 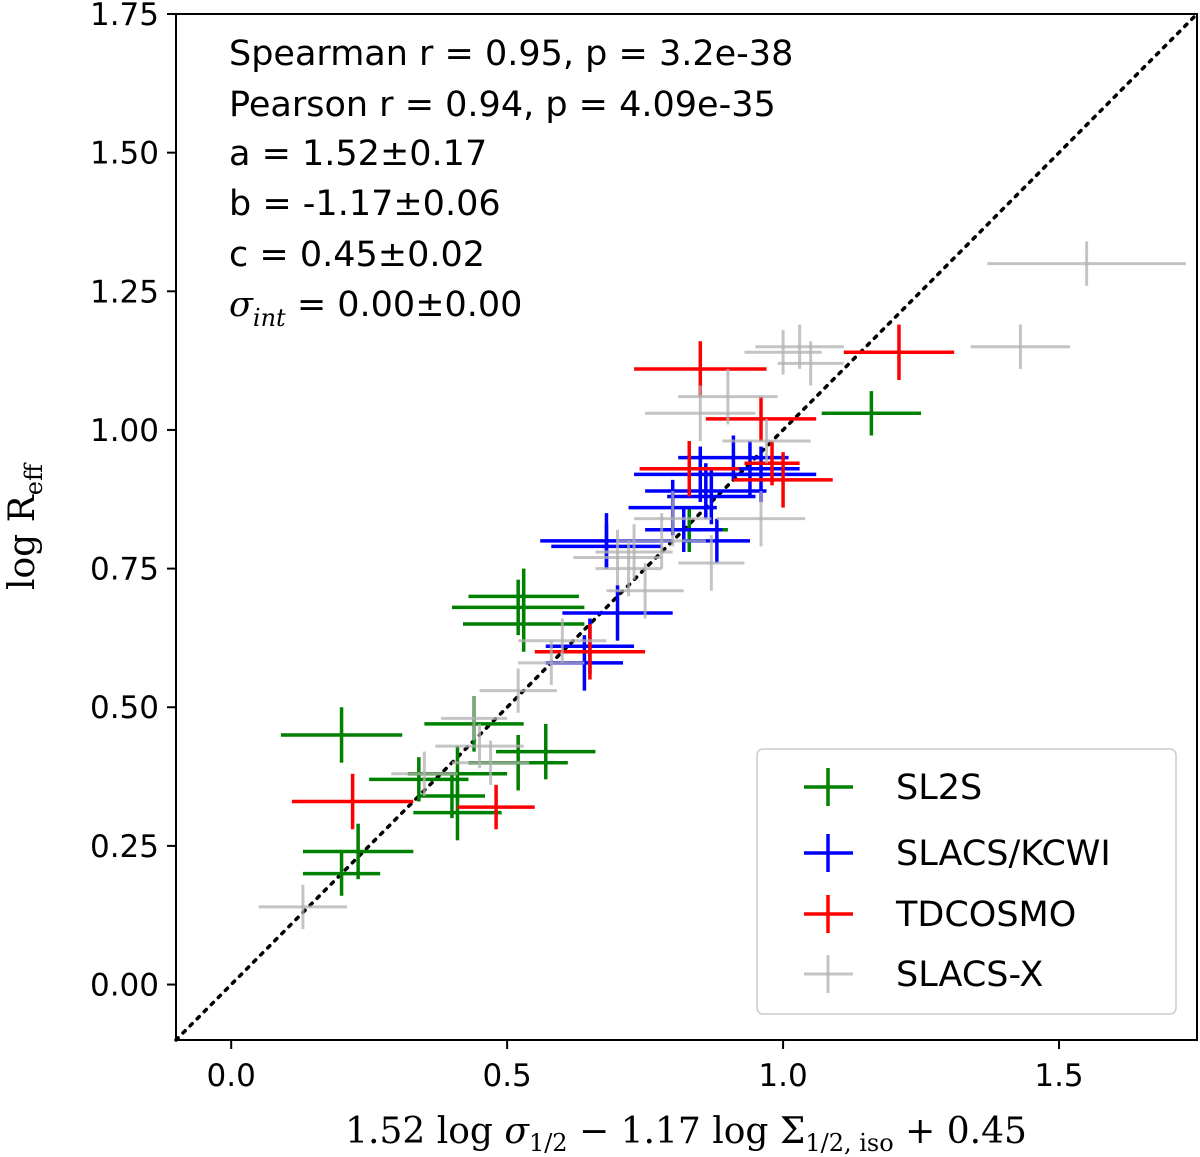 What do you see at coordinates (828, 787) in the screenshot?
I see `legend-marker-sl2s` at bounding box center [828, 787].